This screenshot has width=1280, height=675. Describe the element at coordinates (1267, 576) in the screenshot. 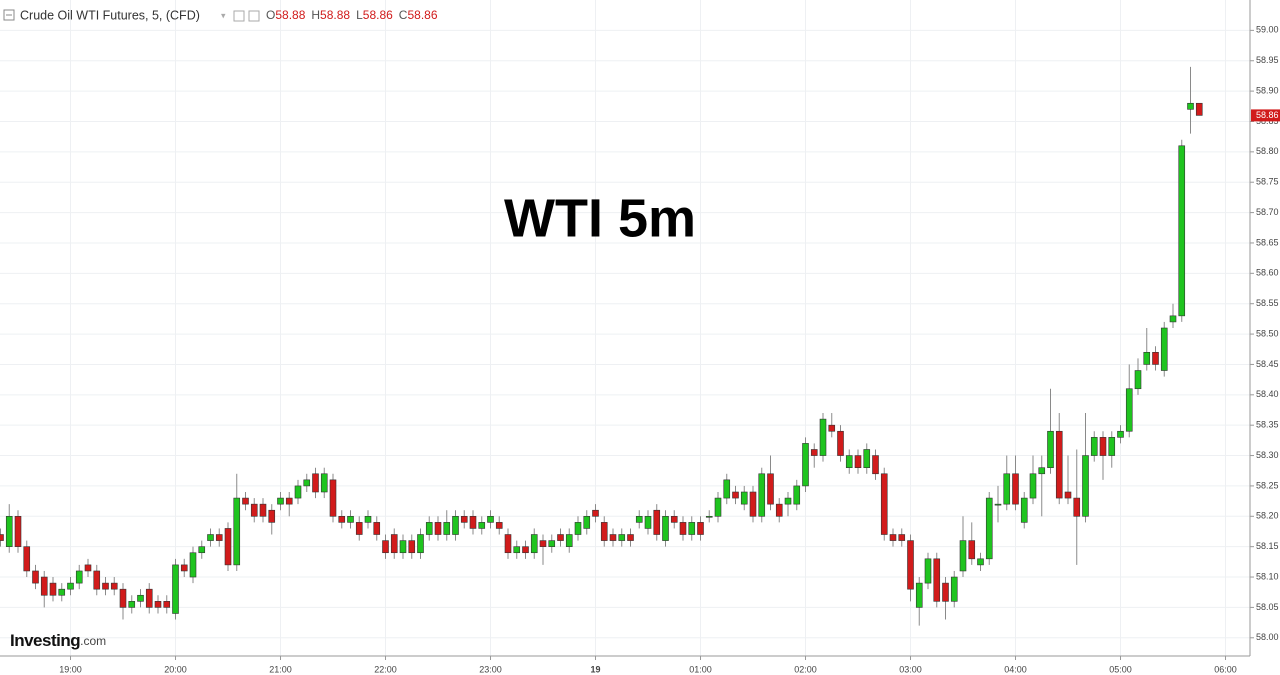

I see `y-tick-label: 58.10` at that location.